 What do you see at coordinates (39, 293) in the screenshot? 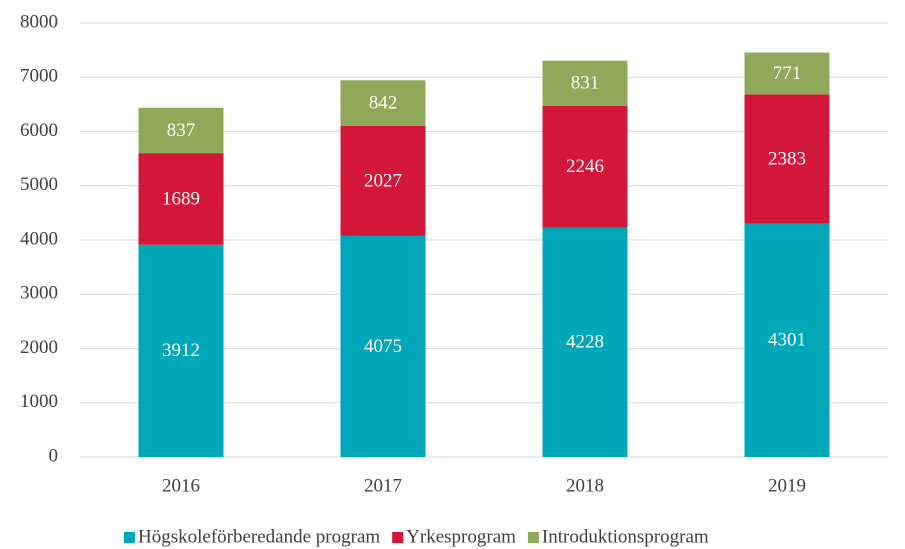
I see `y-tick-label: 3000` at bounding box center [39, 293].